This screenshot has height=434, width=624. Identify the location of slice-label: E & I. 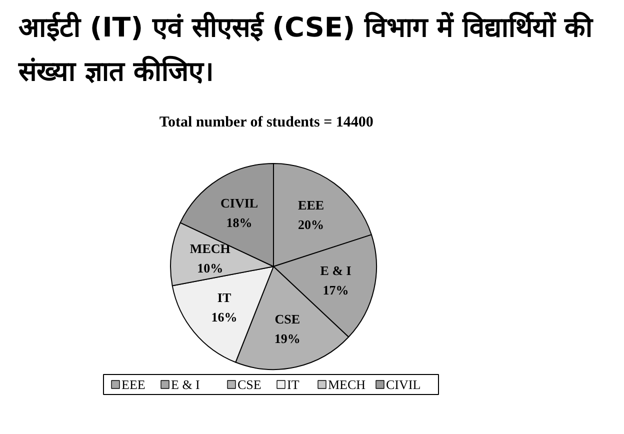
(336, 270).